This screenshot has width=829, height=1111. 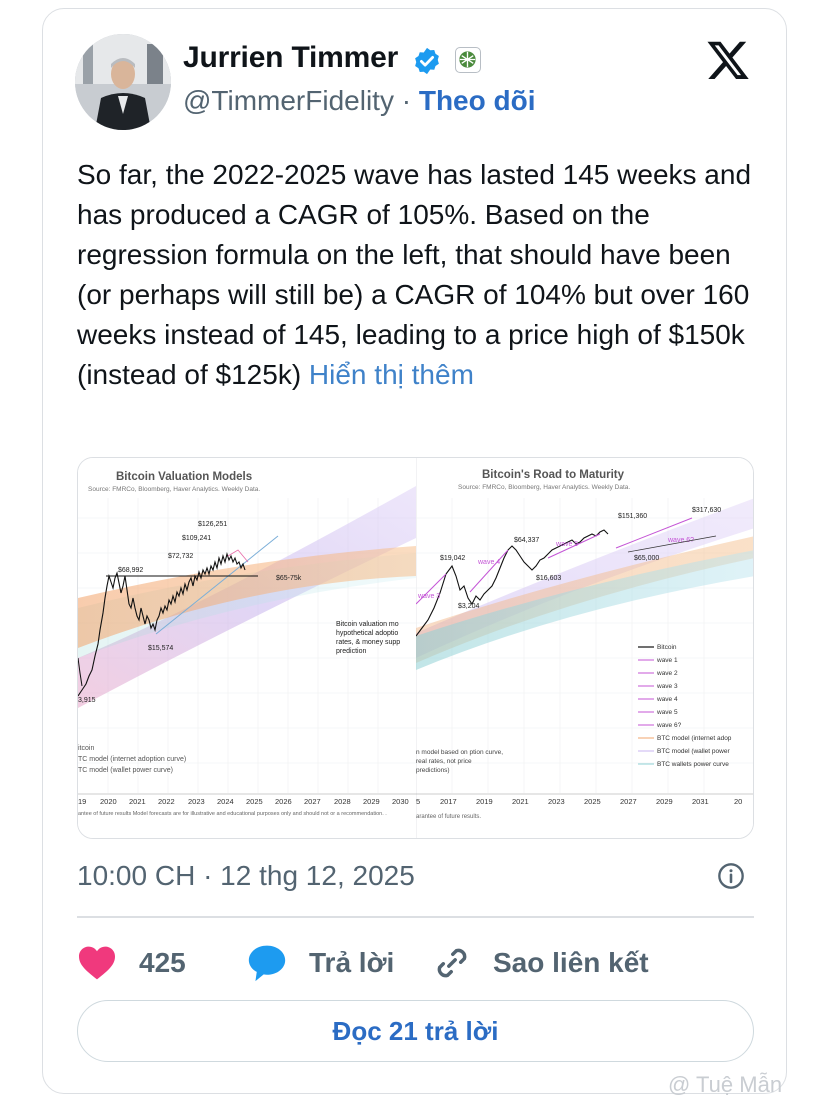 I want to click on chart-right-legend-item: wave 1, so click(x=667, y=660).